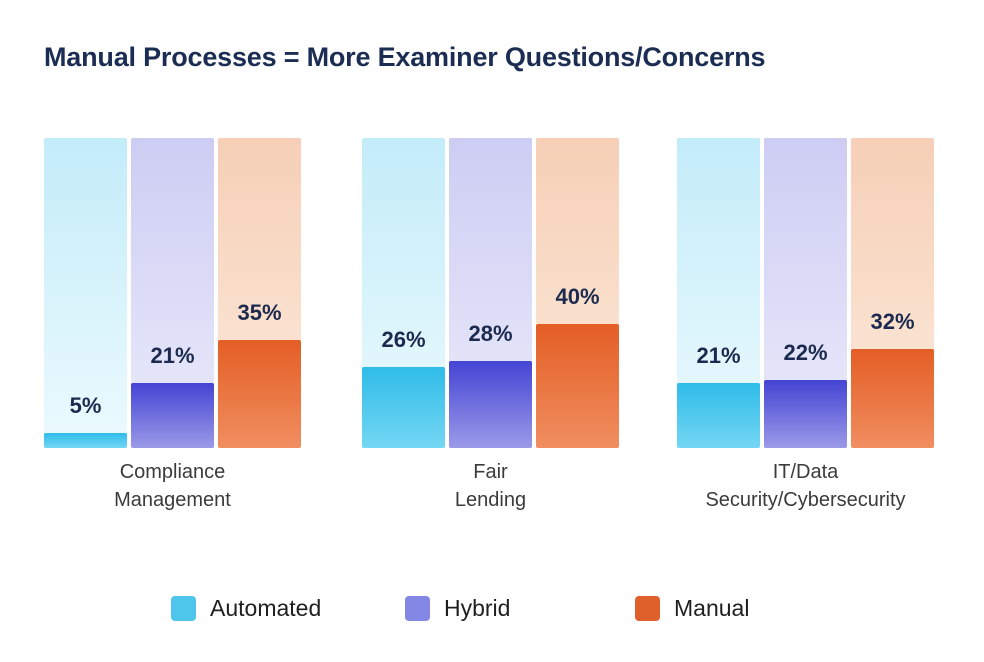 The width and height of the screenshot is (984, 662). I want to click on bar-group-2: 26% 28% 40% Fair Lending, so click(490, 326).